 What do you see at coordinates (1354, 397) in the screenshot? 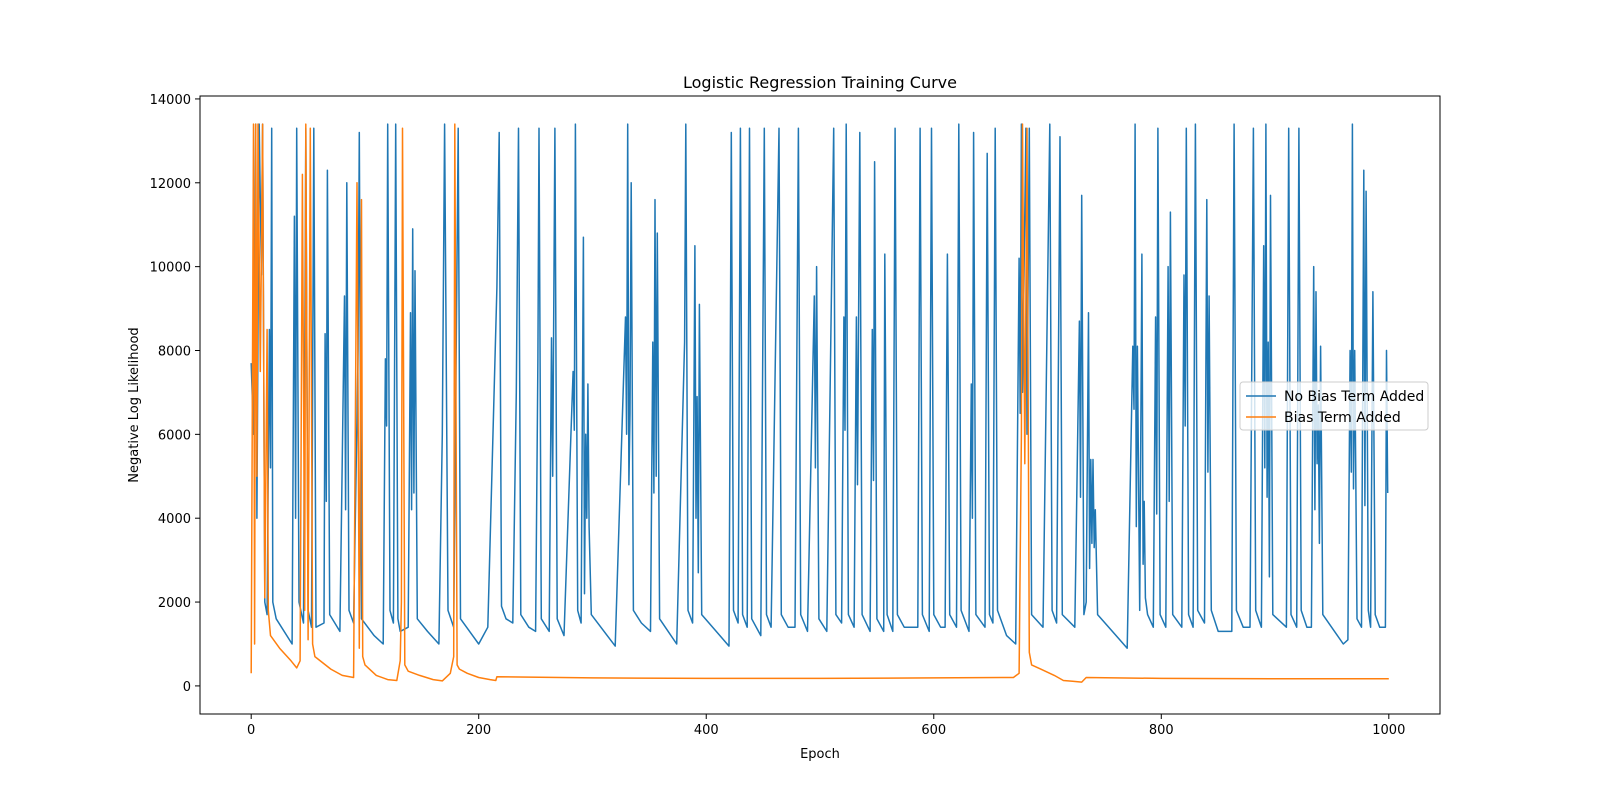
I see `legend-label-no-bias: No Bias Term Added` at bounding box center [1354, 397].